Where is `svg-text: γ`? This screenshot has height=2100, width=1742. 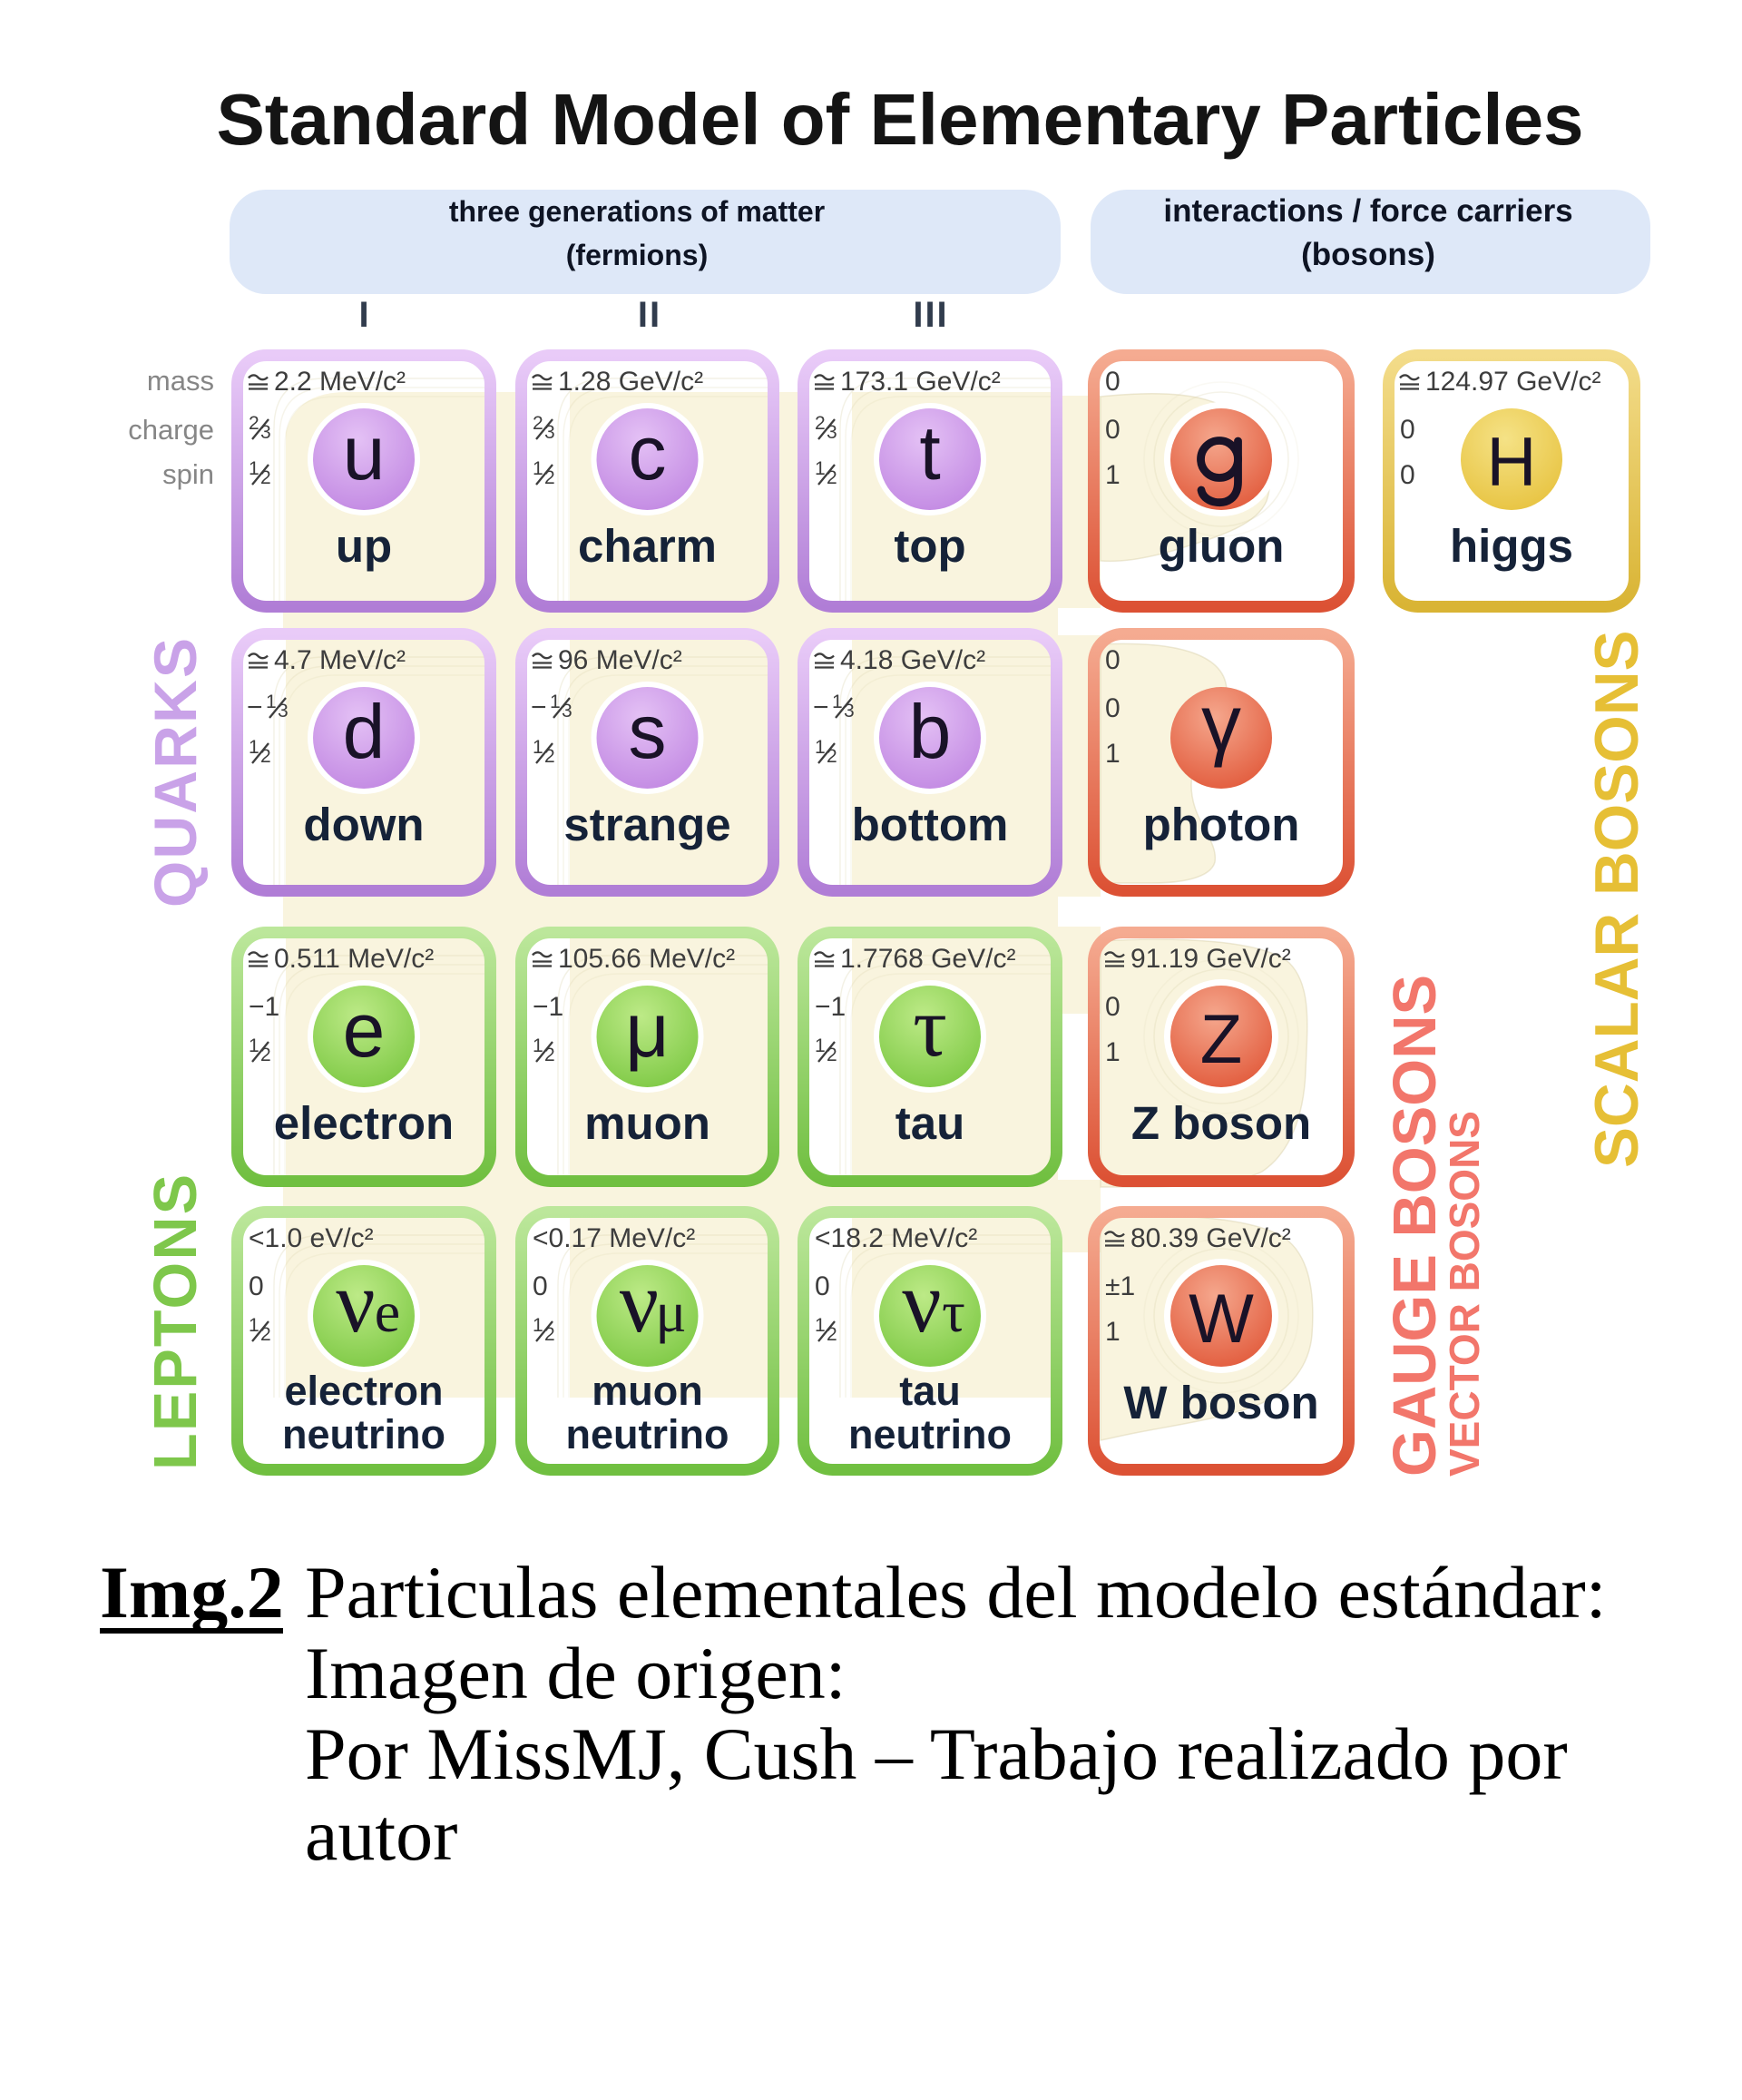 svg-text: γ is located at coordinates (1221, 723).